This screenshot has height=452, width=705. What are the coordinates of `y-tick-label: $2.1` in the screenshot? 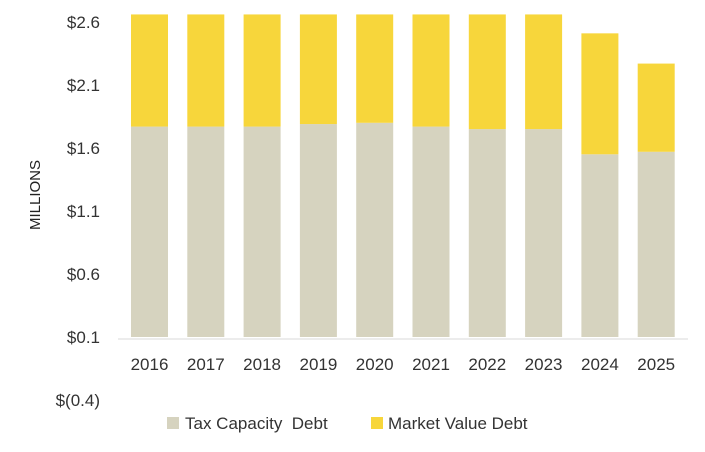 It's located at (83, 85).